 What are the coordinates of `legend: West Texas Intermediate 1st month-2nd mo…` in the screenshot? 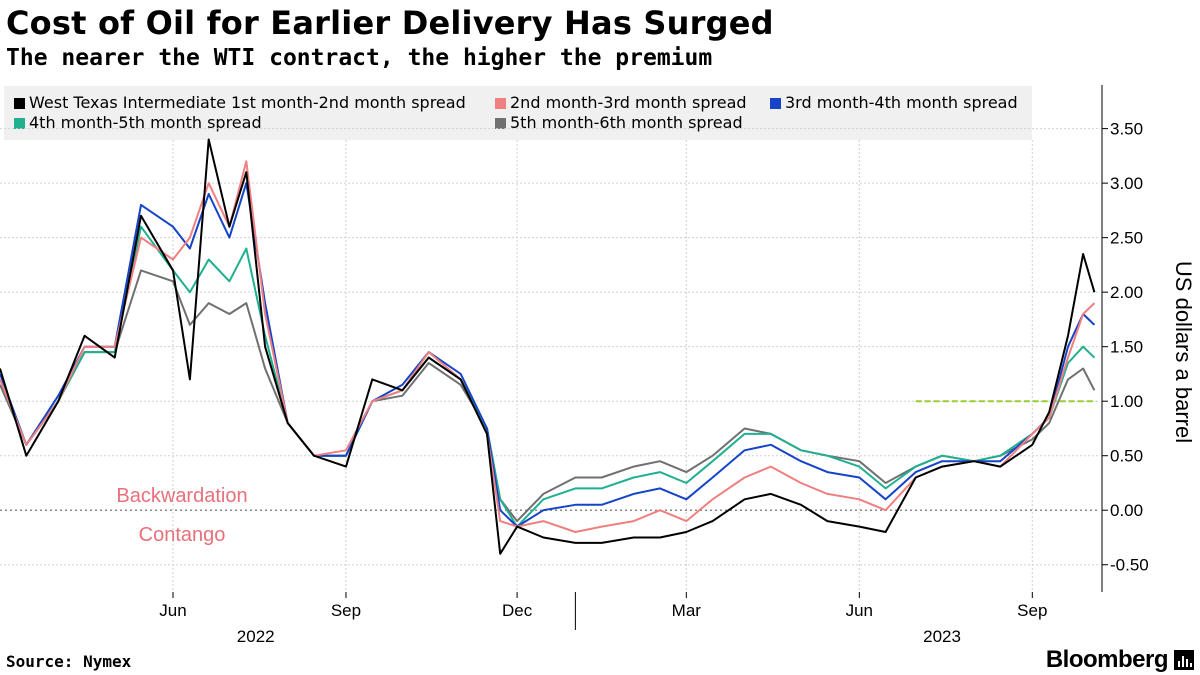 It's located at (518, 113).